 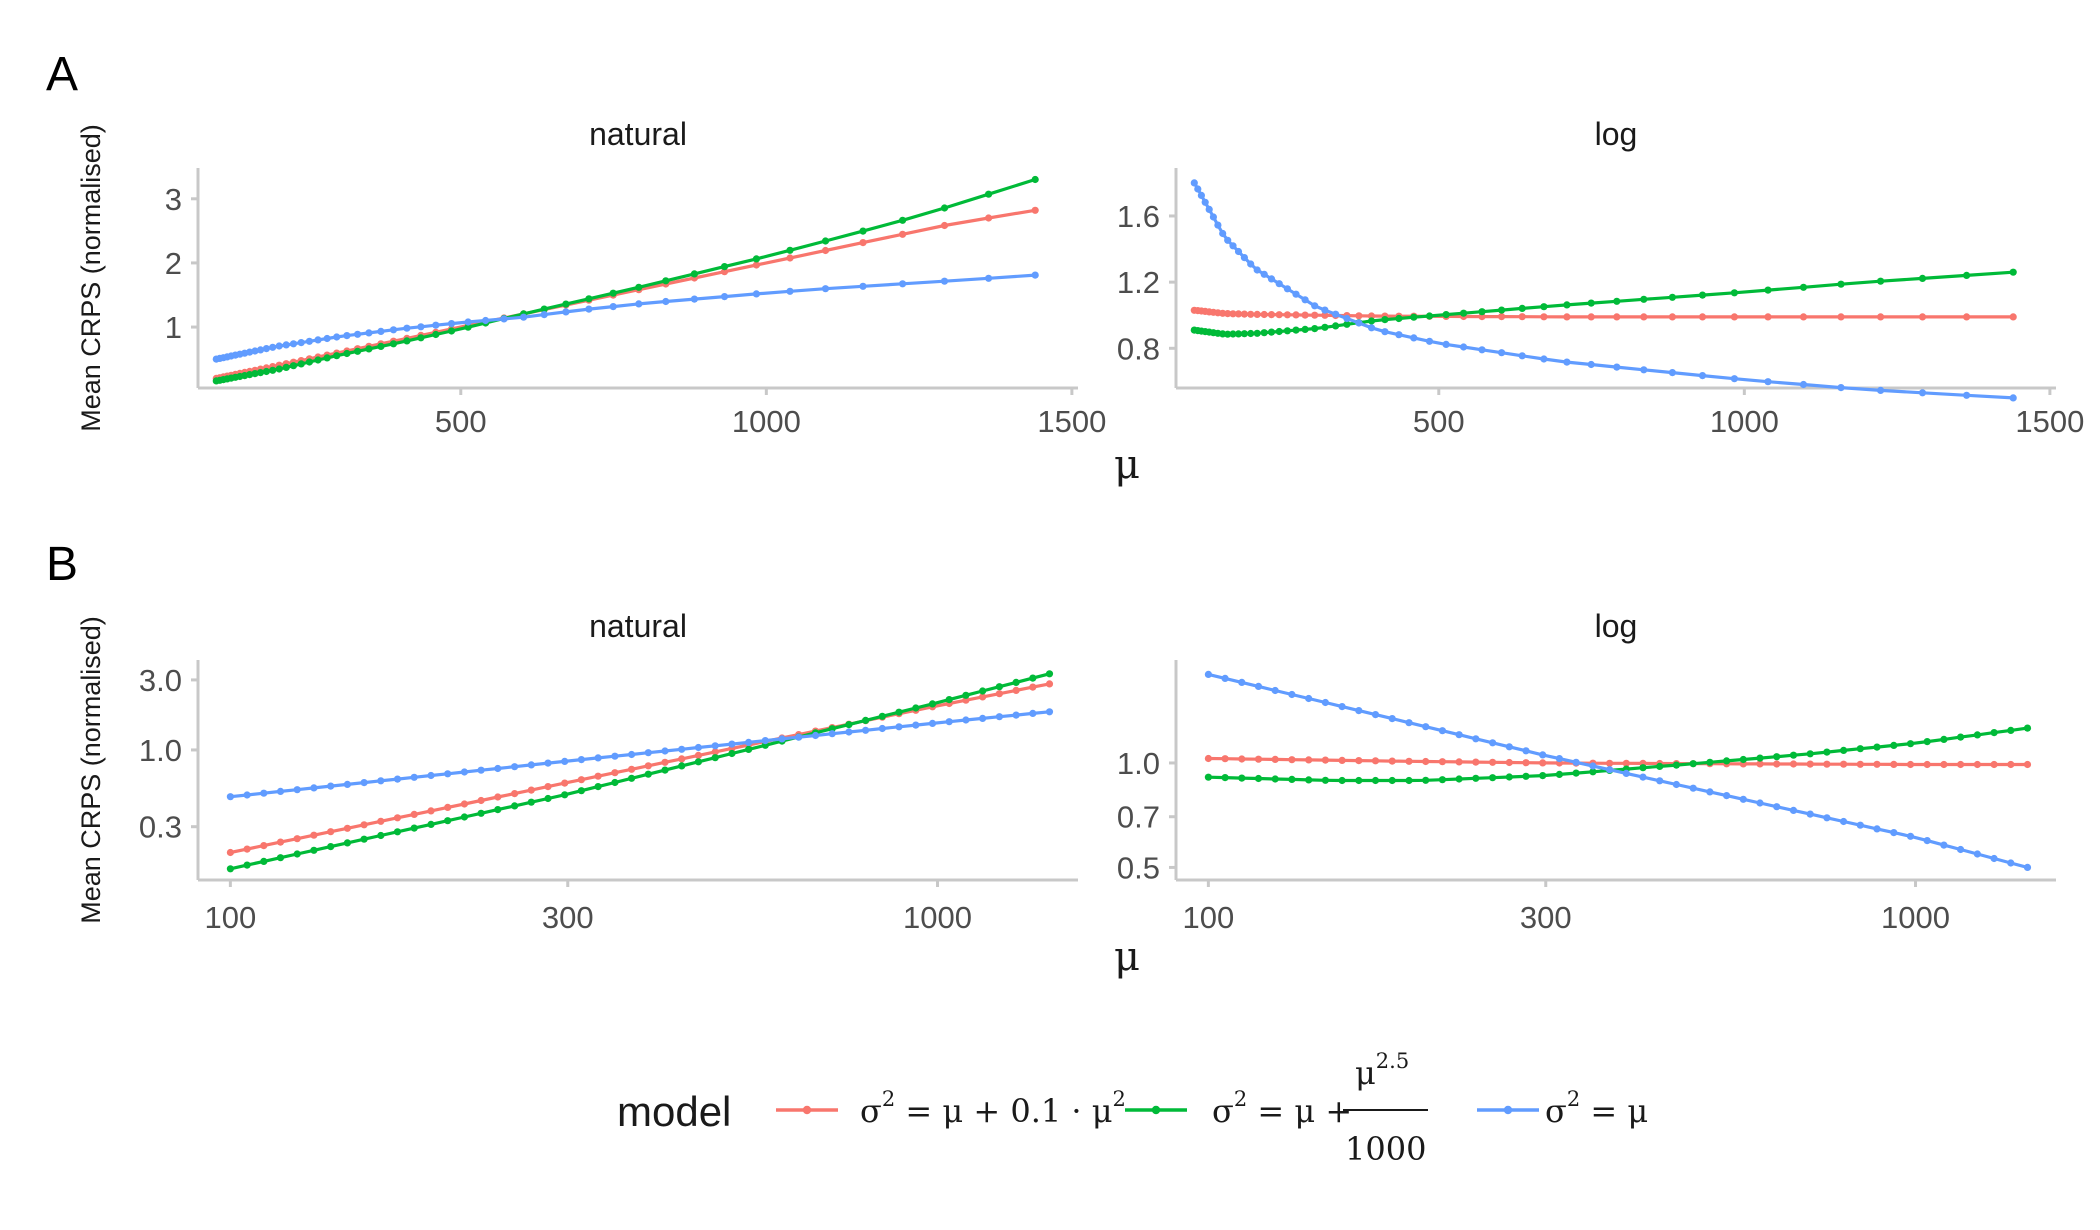 I want to click on facet-title: natural, so click(x=638, y=134).